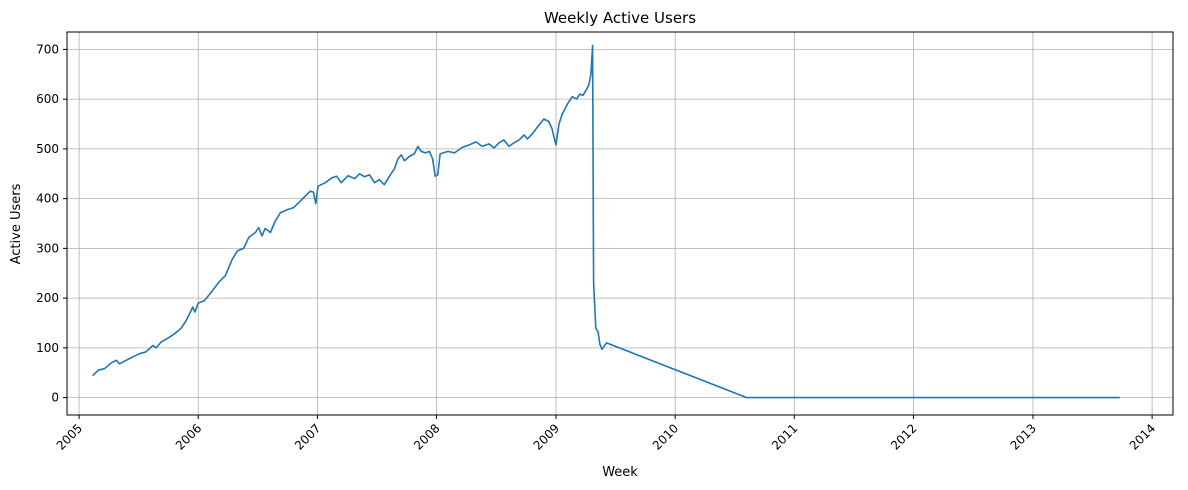 This screenshot has height=490, width=1188. What do you see at coordinates (1023, 436) in the screenshot?
I see `x-tick-label: 2013` at bounding box center [1023, 436].